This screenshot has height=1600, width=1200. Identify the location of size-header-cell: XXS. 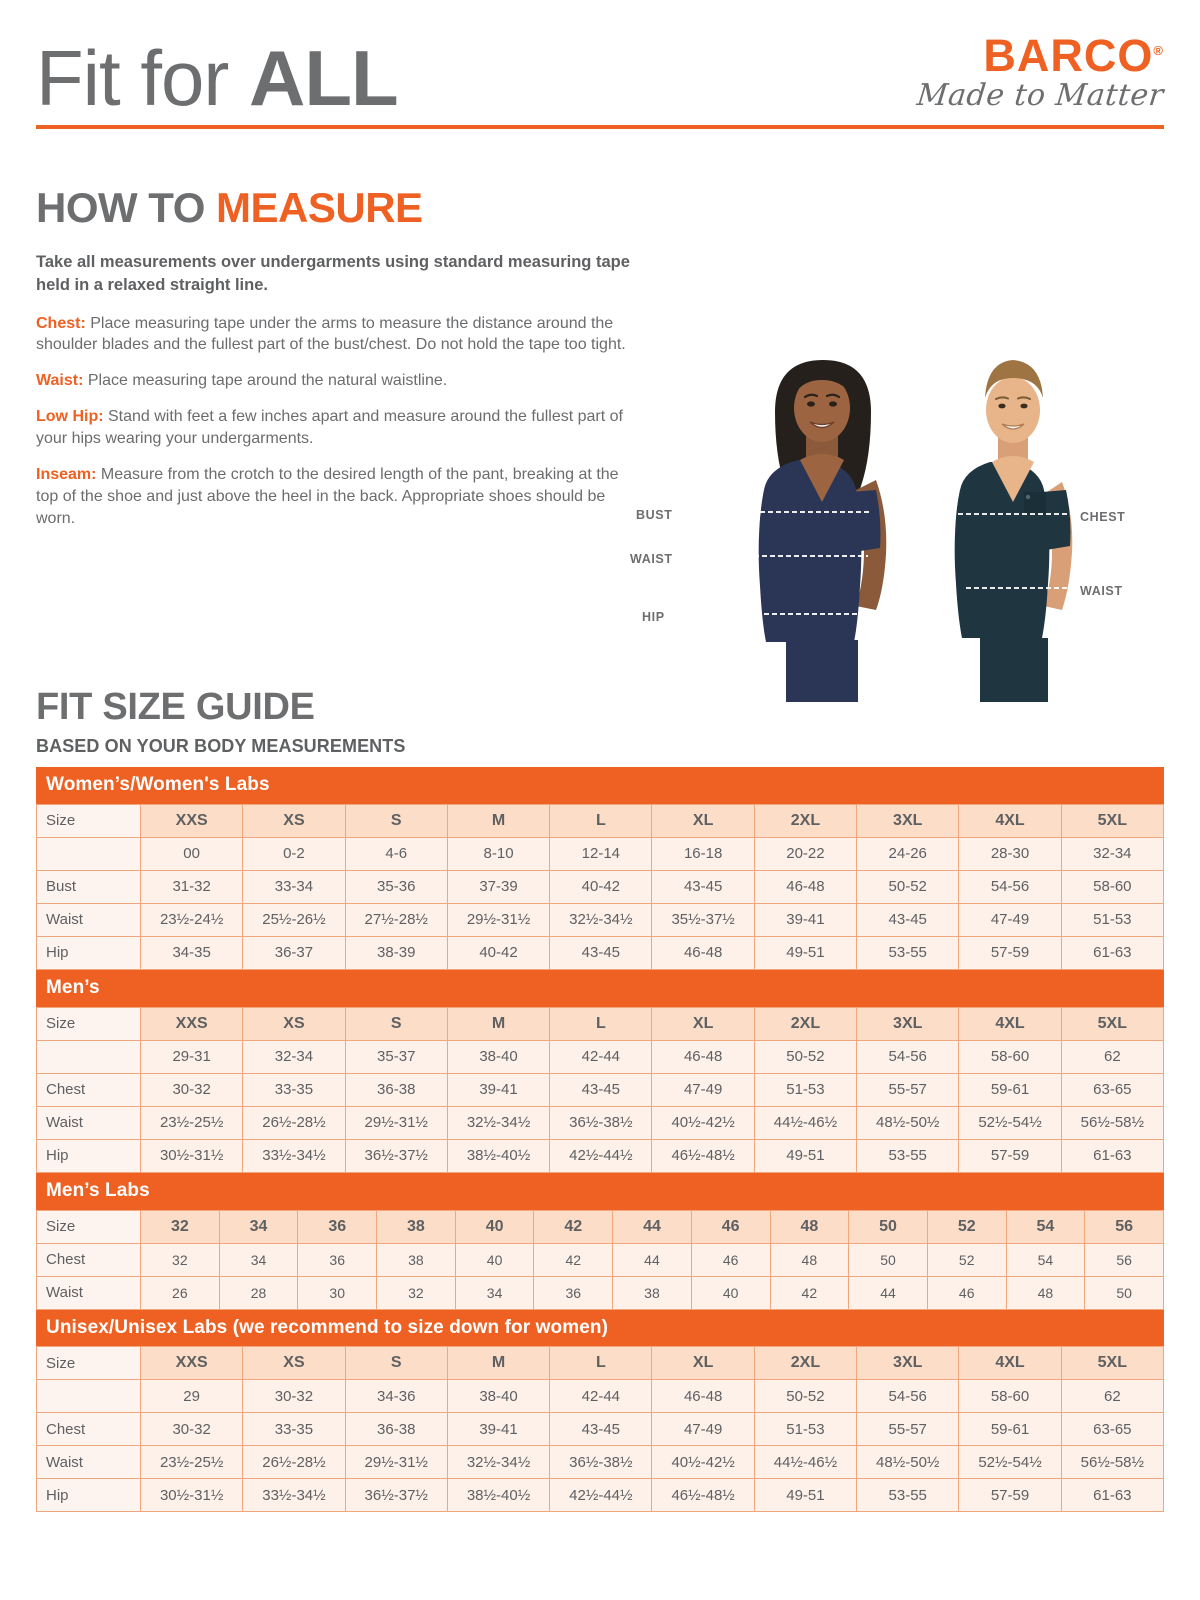
(191, 1363).